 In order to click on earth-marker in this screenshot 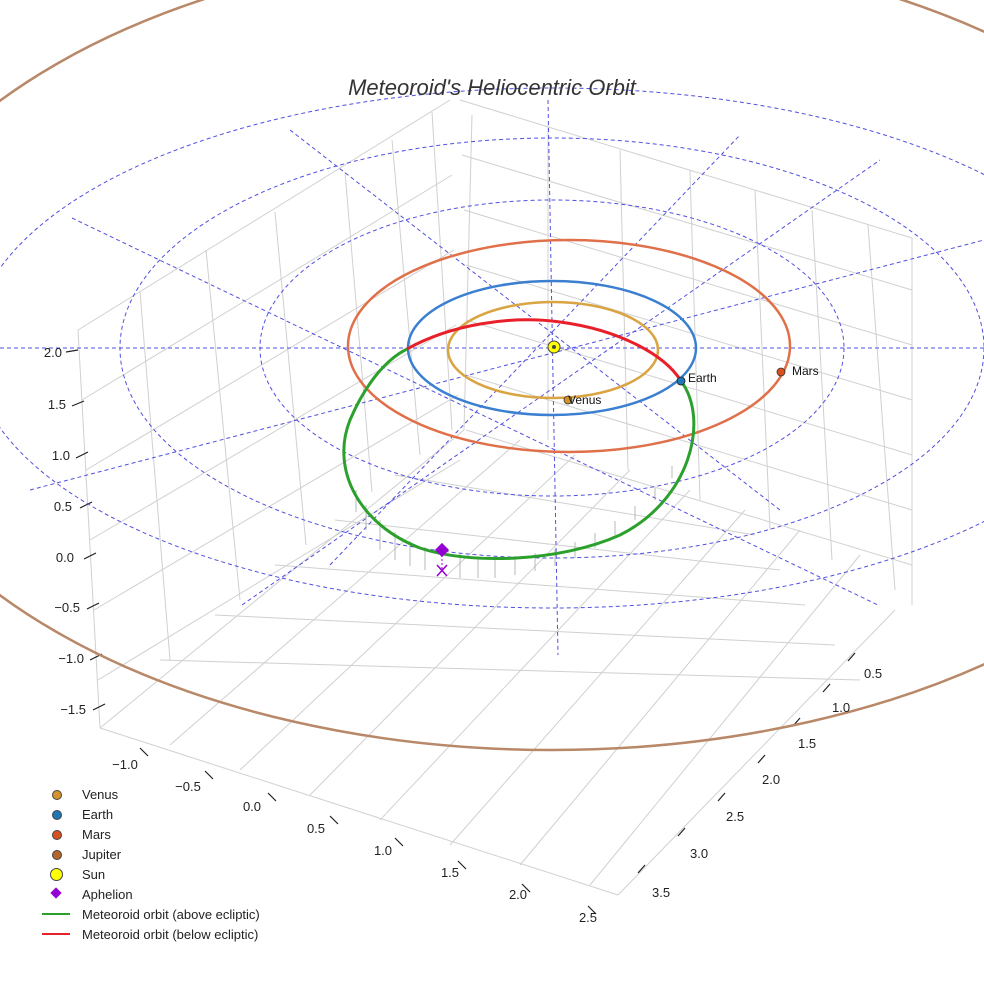, I will do `click(681, 381)`.